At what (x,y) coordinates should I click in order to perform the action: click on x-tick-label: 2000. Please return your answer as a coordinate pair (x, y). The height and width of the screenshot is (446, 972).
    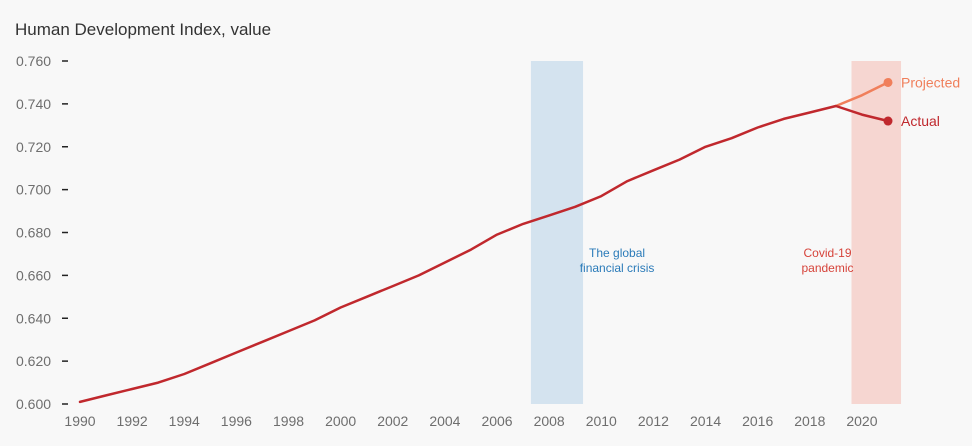
    Looking at the image, I should click on (340, 421).